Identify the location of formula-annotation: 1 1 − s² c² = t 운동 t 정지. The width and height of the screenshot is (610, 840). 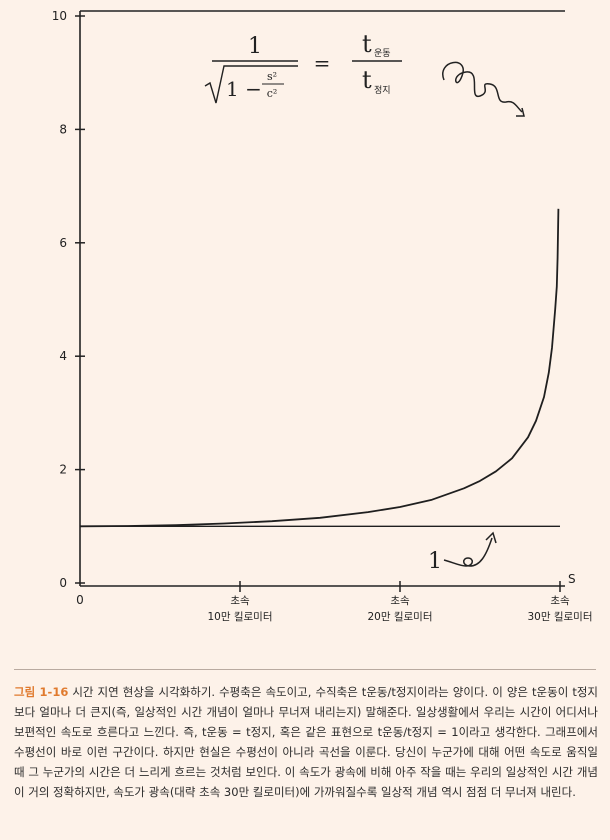
(303, 67).